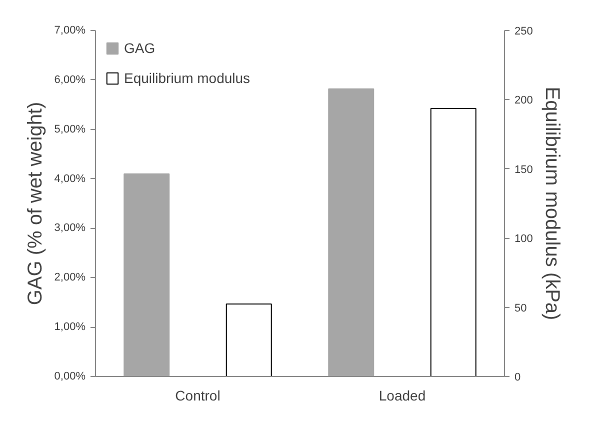  I want to click on y-tick-label: 0,00%, so click(70, 376).